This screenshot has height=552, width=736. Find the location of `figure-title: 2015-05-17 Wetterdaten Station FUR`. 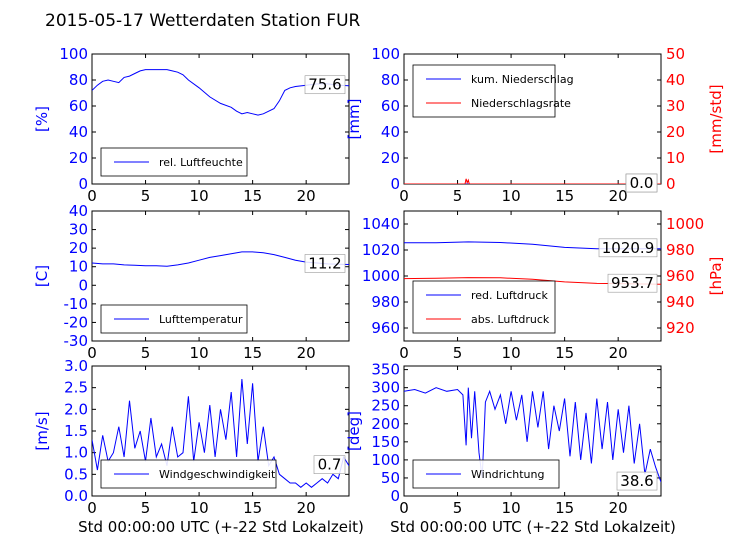

figure-title: 2015-05-17 Wetterdaten Station FUR is located at coordinates (203, 21).